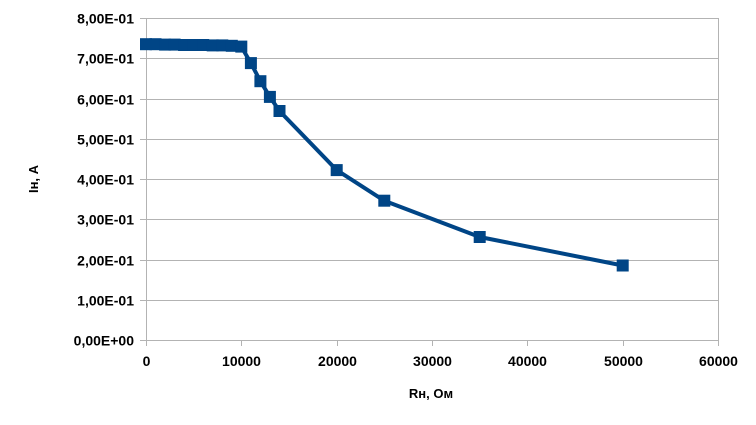  Describe the element at coordinates (105, 220) in the screenshot. I see `y-tick-label: 3,00E-01` at that location.